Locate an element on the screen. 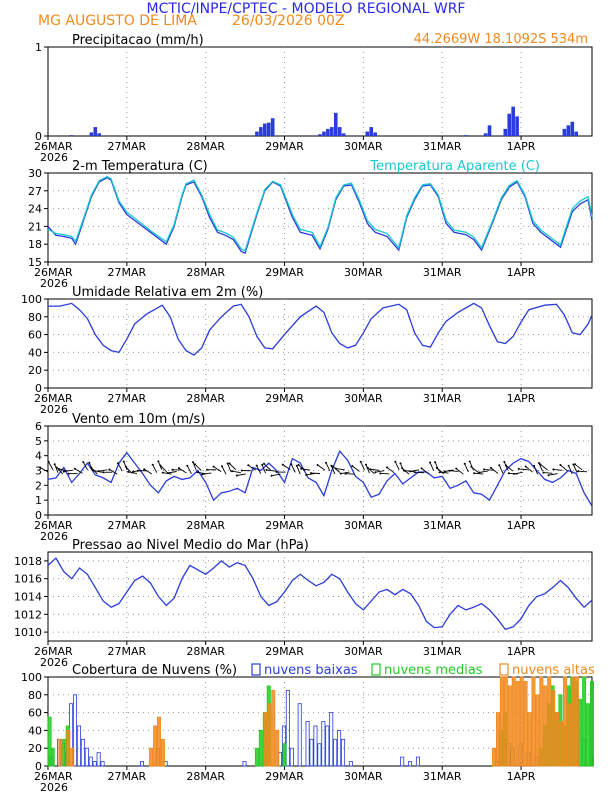 The height and width of the screenshot is (792, 612). y-tick-label: 4 is located at coordinates (38, 456).